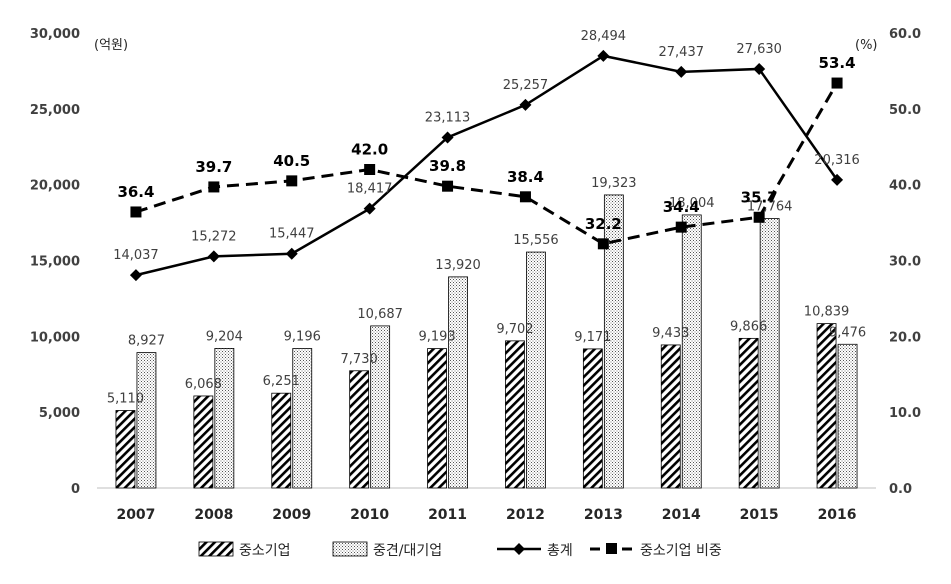  What do you see at coordinates (614, 183) in the screenshot?
I see `label-large: 19,323` at bounding box center [614, 183].